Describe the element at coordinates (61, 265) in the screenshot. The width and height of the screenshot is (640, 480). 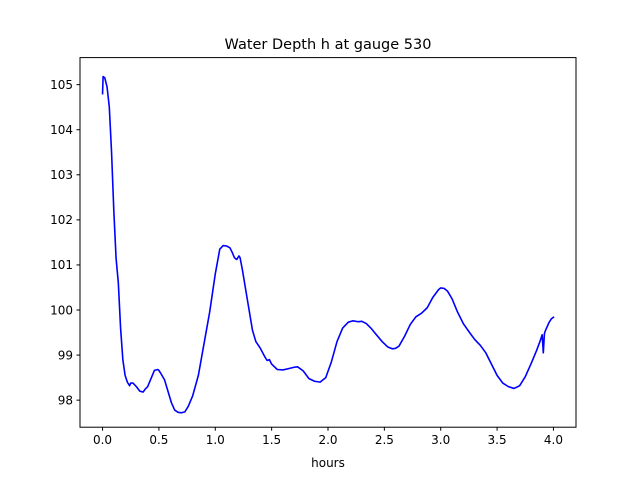
I see `y-tick-label: 101` at that location.